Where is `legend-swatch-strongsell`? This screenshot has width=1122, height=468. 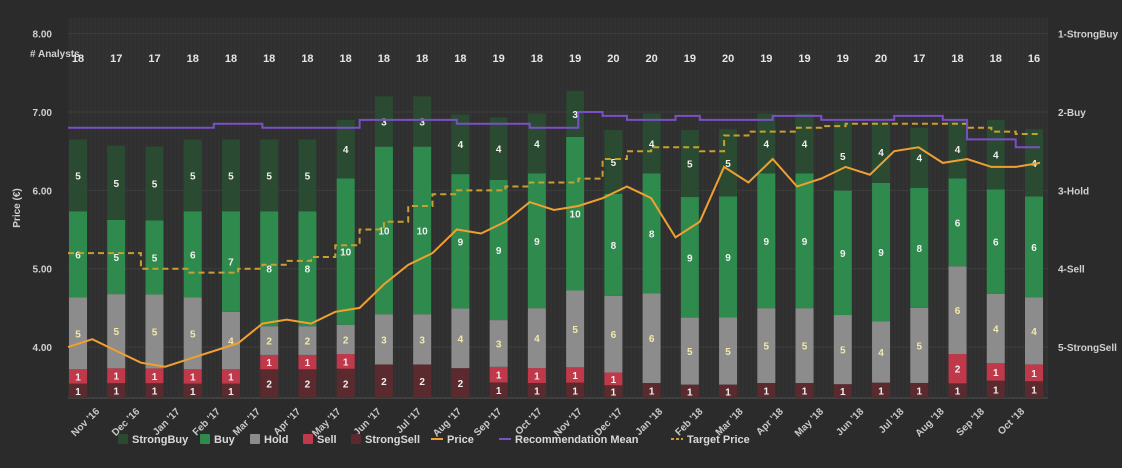
legend-swatch-strongsell is located at coordinates (356, 439).